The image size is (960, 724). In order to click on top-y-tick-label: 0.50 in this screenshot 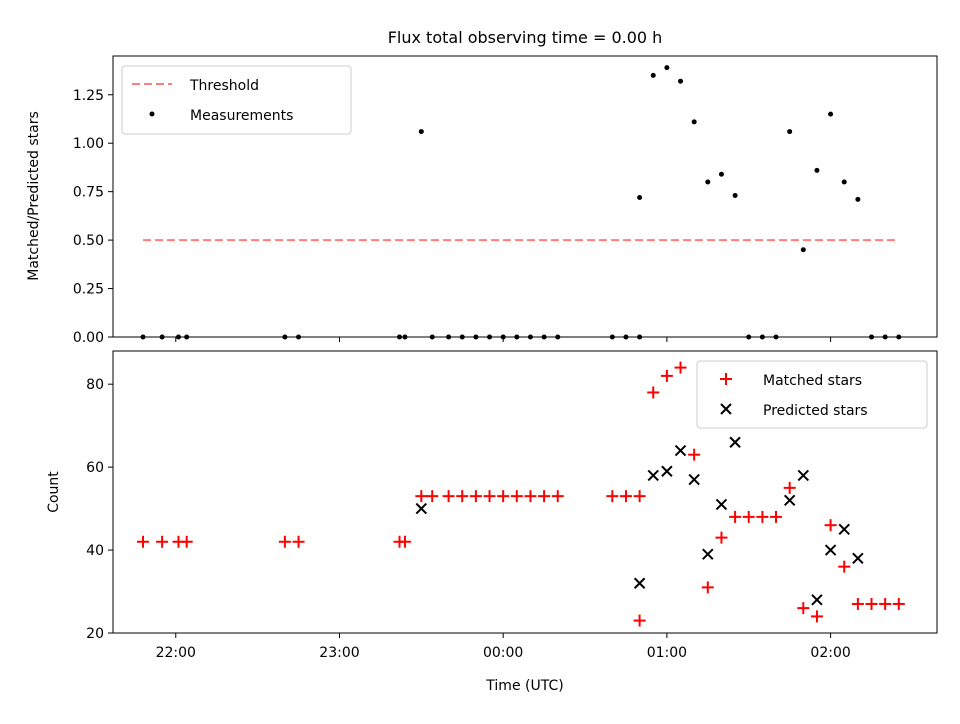, I will do `click(88, 241)`.